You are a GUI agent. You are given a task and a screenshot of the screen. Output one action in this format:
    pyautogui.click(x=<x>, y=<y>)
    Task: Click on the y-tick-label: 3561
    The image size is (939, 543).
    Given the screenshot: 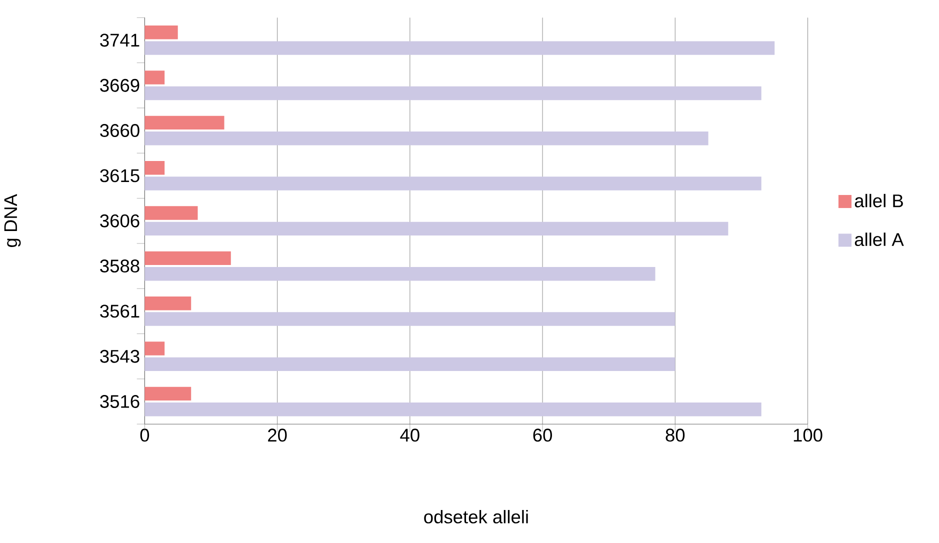 What is the action you would take?
    pyautogui.click(x=120, y=311)
    